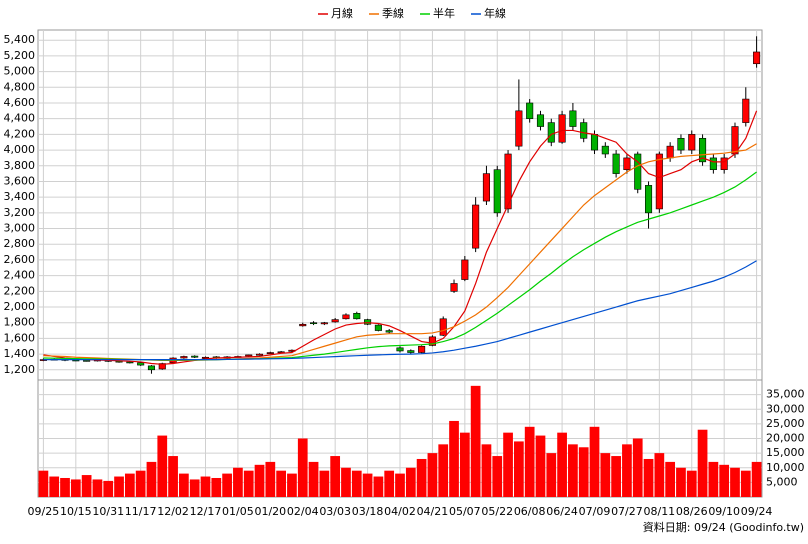  What do you see at coordinates (108, 511) in the screenshot?
I see `x-tick-label: 10/31` at bounding box center [108, 511].